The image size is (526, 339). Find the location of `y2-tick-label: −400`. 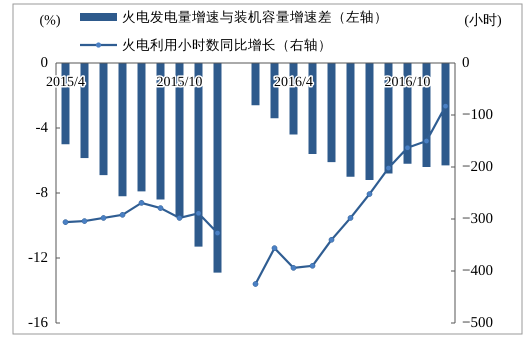

y2-tick-label: −400 is located at coordinates (477, 271).